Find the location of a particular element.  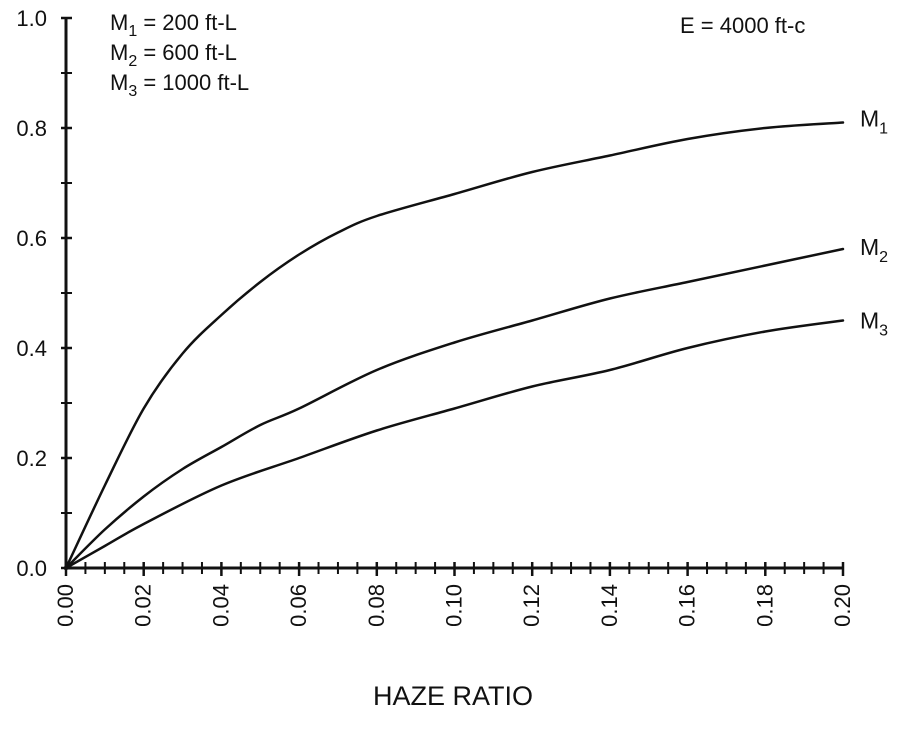

x-tick-label: 0.06 is located at coordinates (298, 605).